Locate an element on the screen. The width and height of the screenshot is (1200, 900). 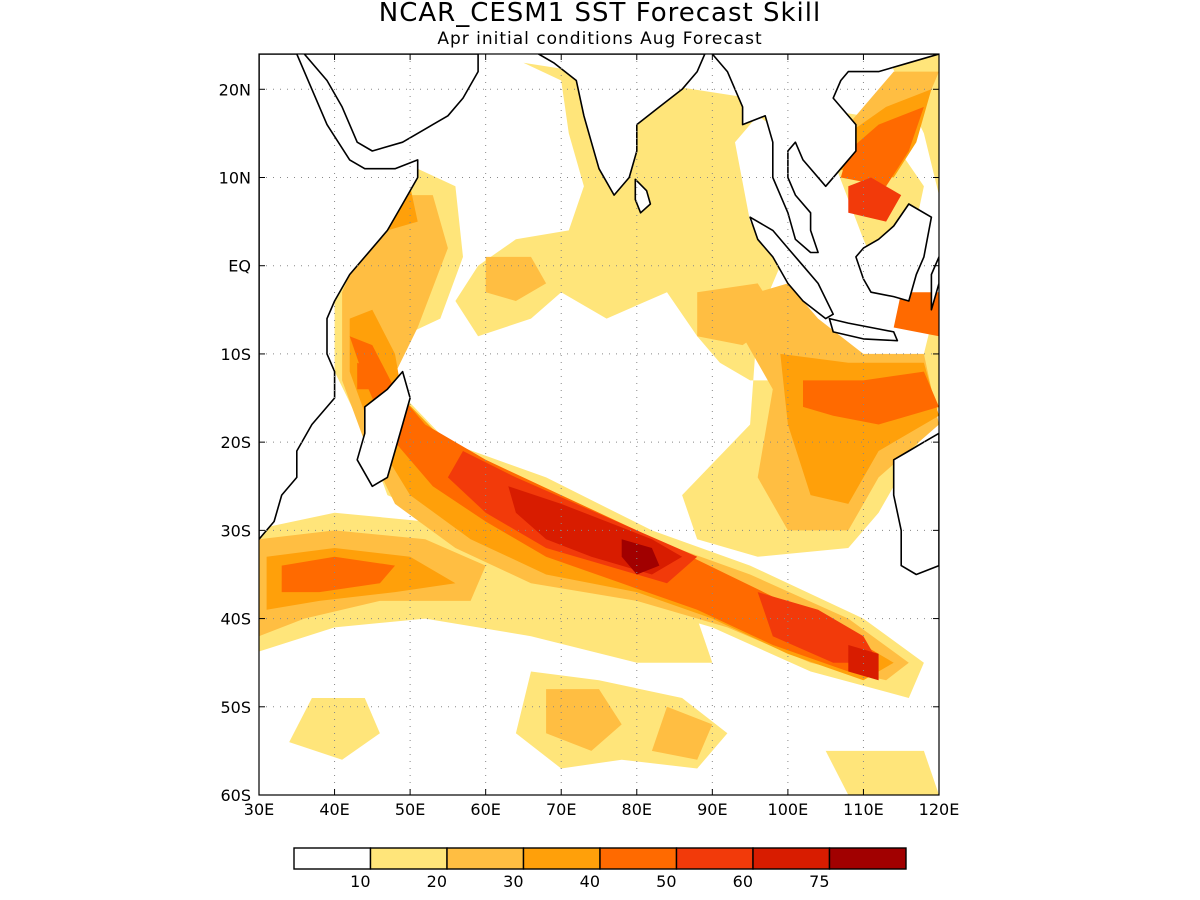
x-tick-label: 100E is located at coordinates (788, 809).